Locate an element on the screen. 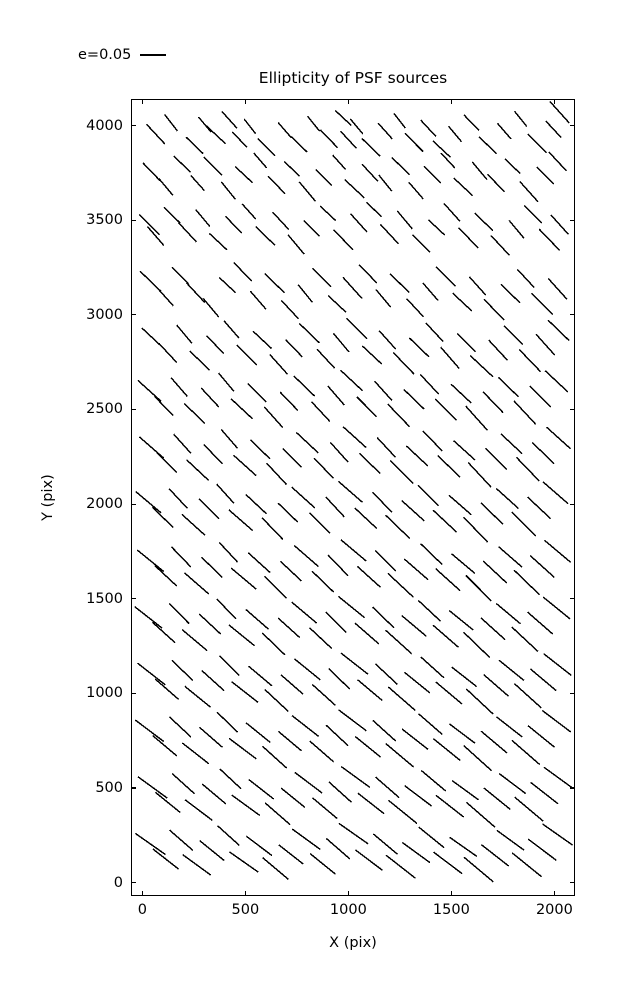 The image size is (637, 1000). x-tick-label: 2000 is located at coordinates (554, 910).